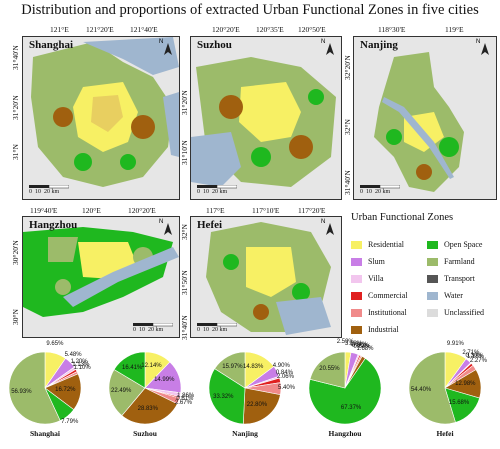 Image resolution: width=500 pixels, height=449 pixels. Describe the element at coordinates (345, 342) in the screenshot. I see `pie-label: 2.59%` at that location.